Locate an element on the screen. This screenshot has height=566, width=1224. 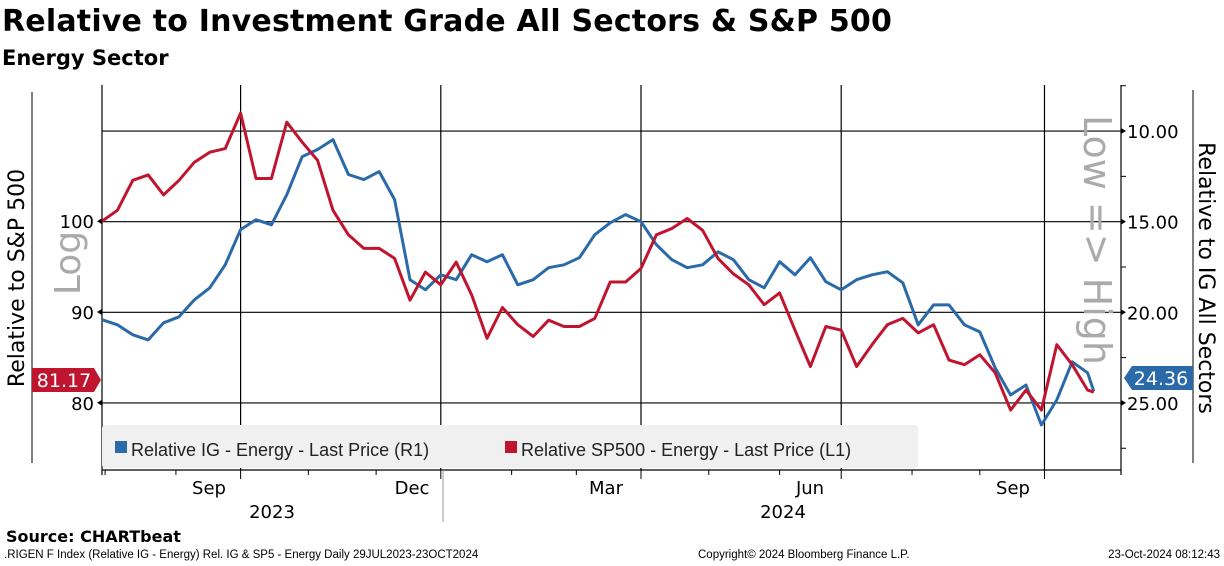
left-tick-label: 80 is located at coordinates (82, 404).